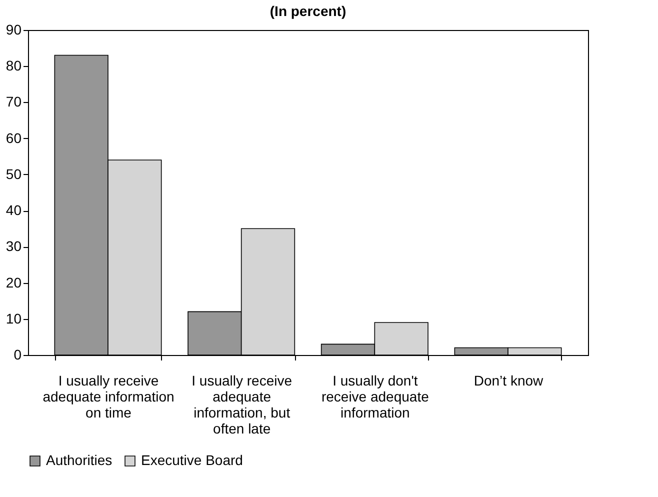  I want to click on x-tick-label: Don’t know, so click(509, 380).